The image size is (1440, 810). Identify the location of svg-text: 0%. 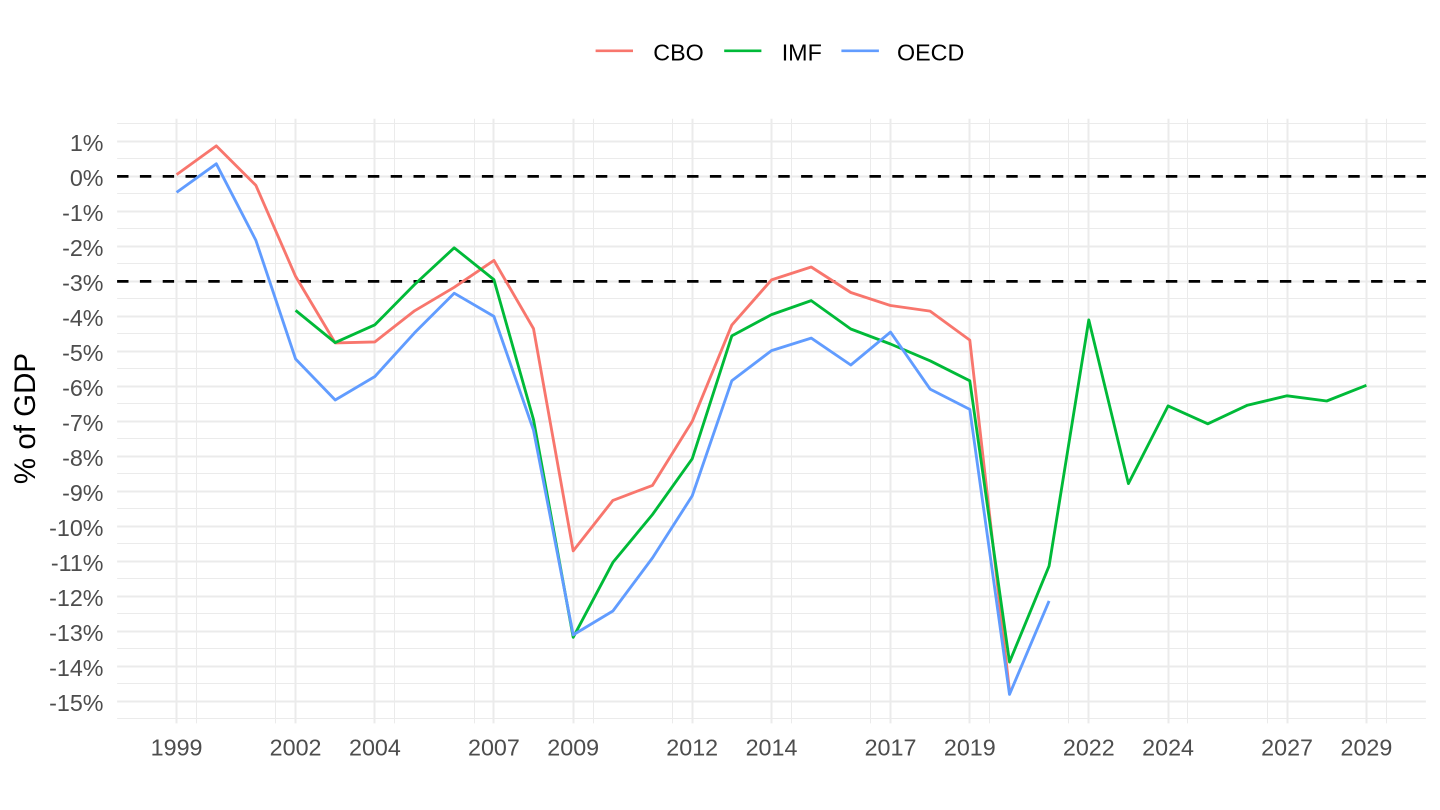
(87, 178).